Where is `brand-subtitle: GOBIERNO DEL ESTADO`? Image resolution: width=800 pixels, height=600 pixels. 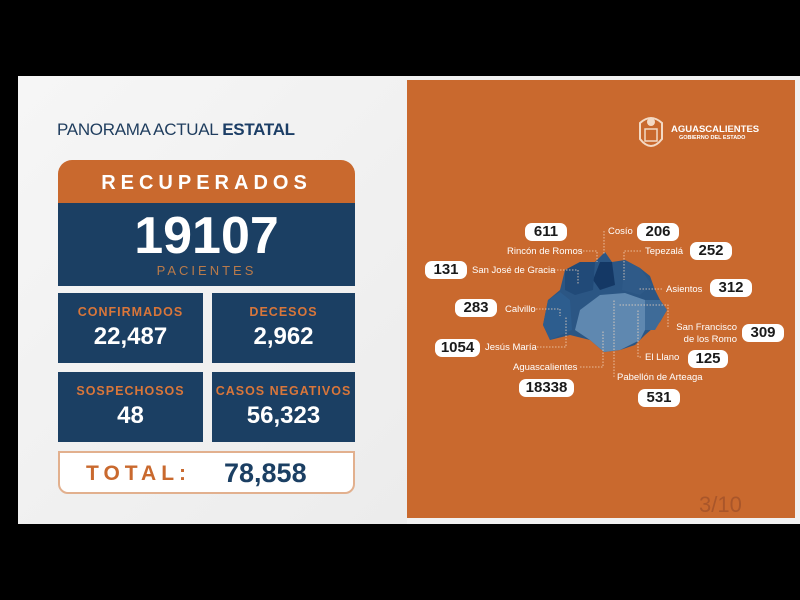 brand-subtitle: GOBIERNO DEL ESTADO is located at coordinates (712, 138).